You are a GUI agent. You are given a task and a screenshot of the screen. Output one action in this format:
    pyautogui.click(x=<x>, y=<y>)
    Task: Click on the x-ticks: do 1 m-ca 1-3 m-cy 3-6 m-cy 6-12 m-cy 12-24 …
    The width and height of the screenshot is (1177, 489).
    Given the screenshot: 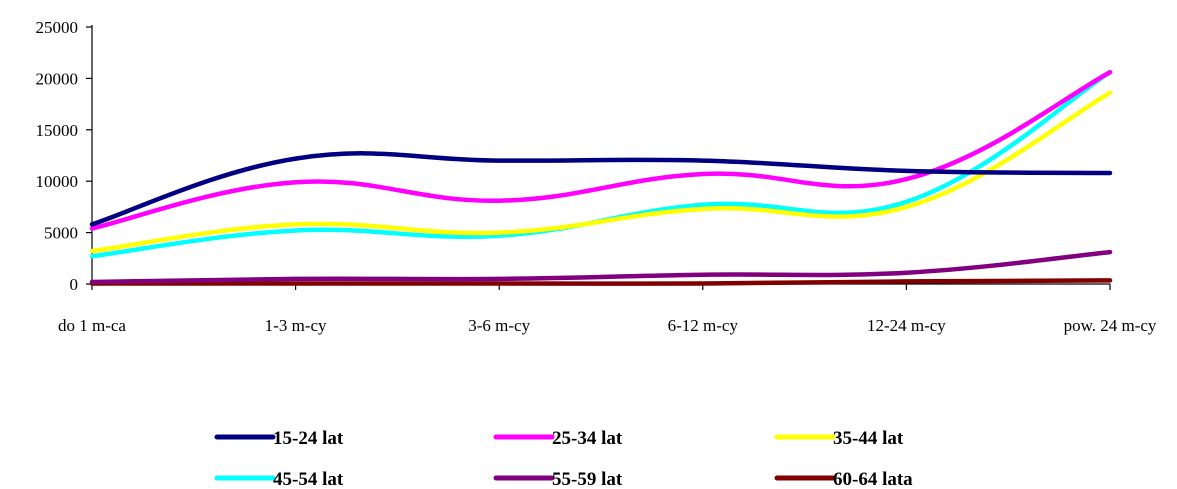 What is the action you would take?
    pyautogui.click(x=607, y=309)
    